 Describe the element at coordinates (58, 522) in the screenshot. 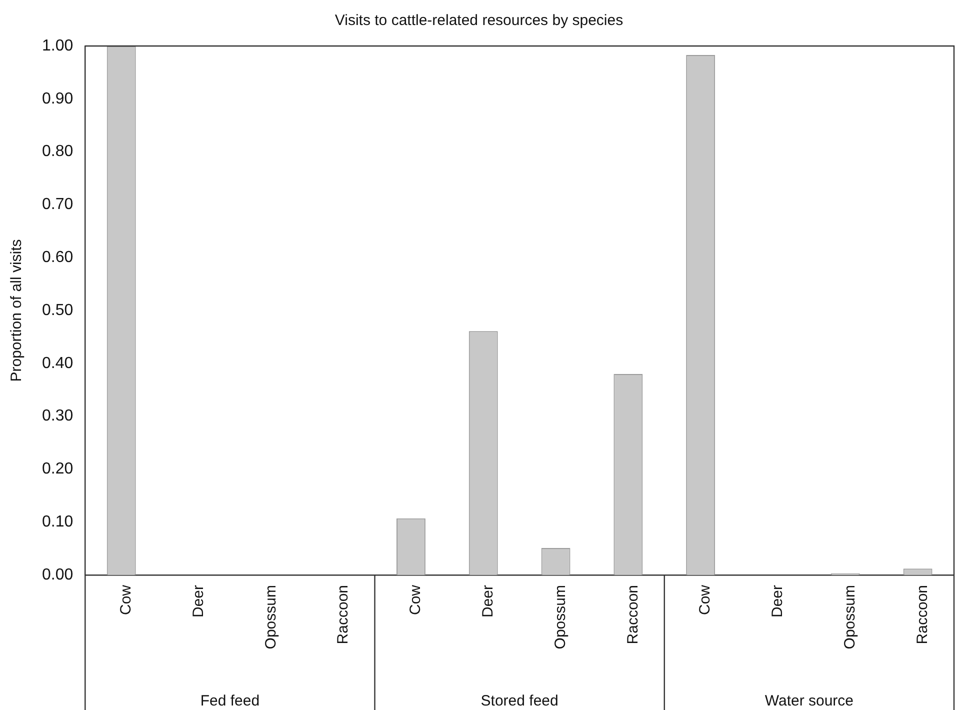

I see `y-tick-label: 0.10` at that location.